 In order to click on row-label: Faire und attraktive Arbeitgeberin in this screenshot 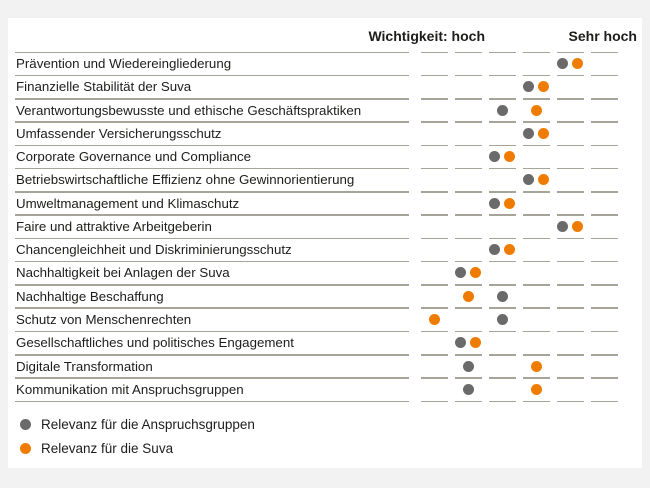, I will do `click(114, 226)`.